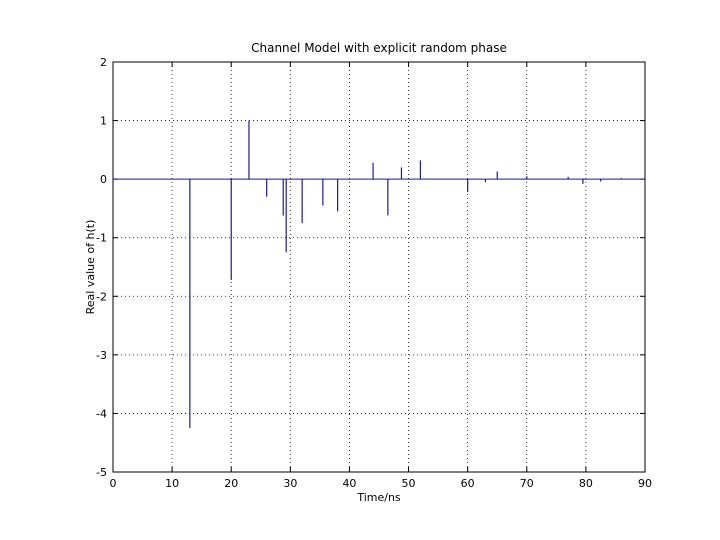  Describe the element at coordinates (645, 483) in the screenshot. I see `x-tick-label: 90` at that location.